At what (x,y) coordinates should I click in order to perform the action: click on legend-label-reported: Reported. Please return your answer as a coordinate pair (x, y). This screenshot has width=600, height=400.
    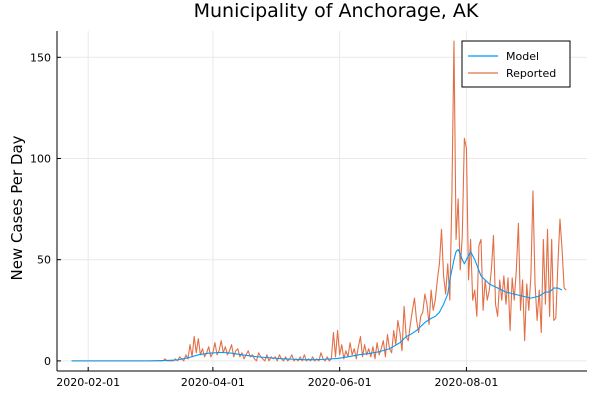
    Looking at the image, I should click on (531, 73).